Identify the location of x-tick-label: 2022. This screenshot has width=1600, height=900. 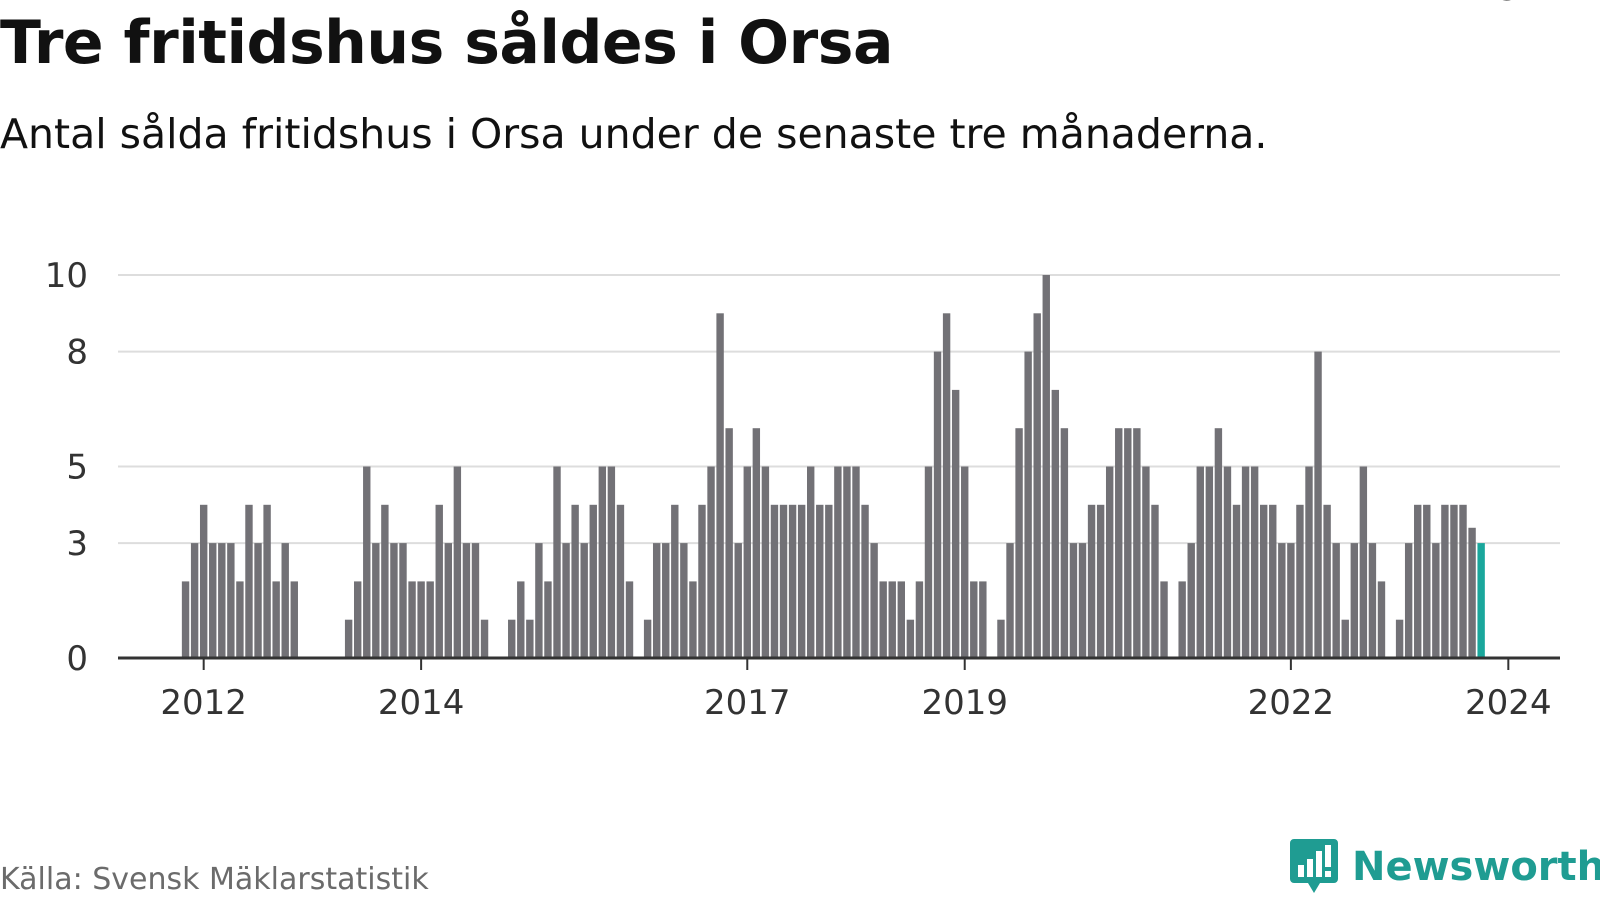
(1291, 703).